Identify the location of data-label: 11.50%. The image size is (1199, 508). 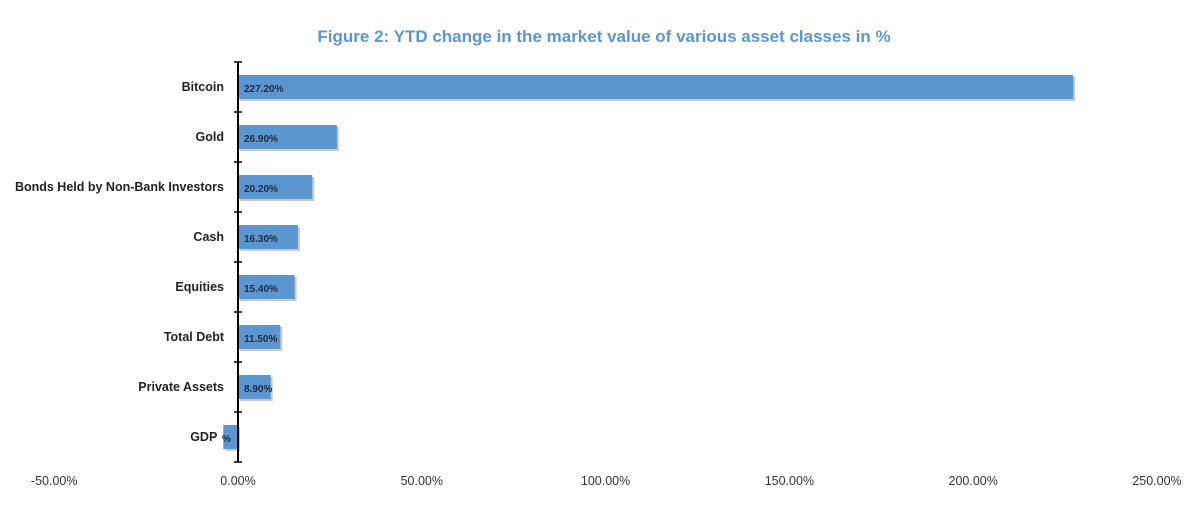
(260, 339).